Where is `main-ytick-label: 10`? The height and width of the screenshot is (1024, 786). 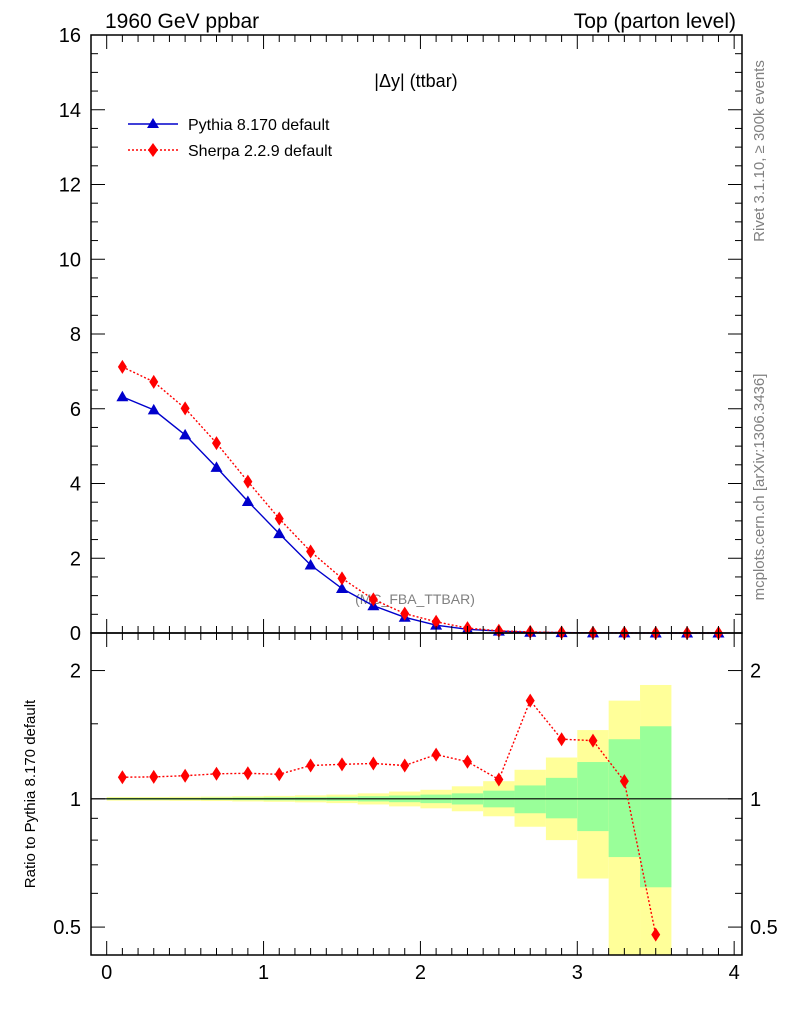
main-ytick-label: 10 is located at coordinates (70, 260).